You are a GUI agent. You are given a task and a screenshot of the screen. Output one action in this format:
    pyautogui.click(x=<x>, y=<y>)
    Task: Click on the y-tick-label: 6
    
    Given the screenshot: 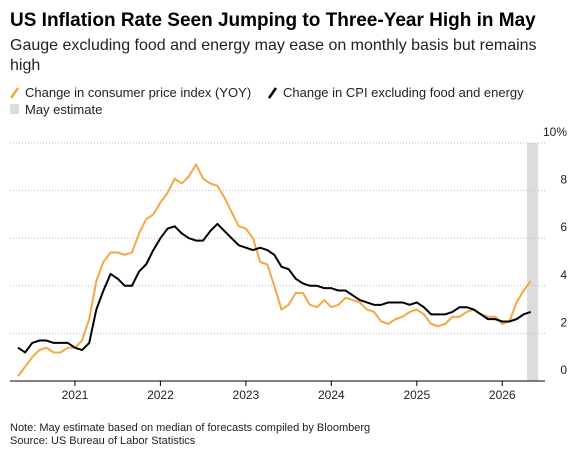 What is the action you would take?
    pyautogui.click(x=563, y=227)
    